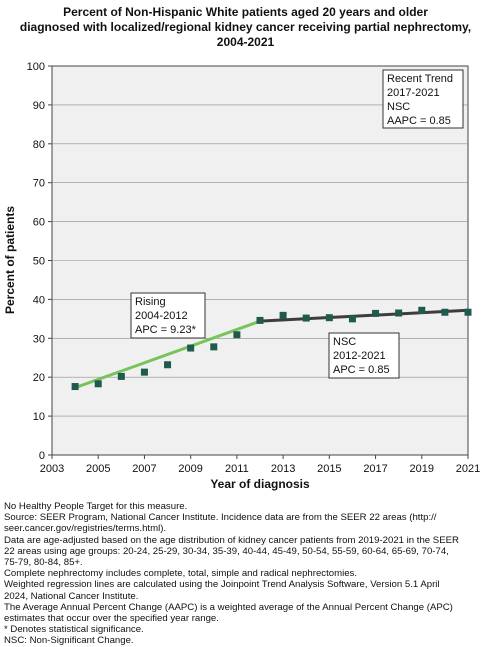  What do you see at coordinates (36, 67) in the screenshot?
I see `y-tick-label: 100` at bounding box center [36, 67].